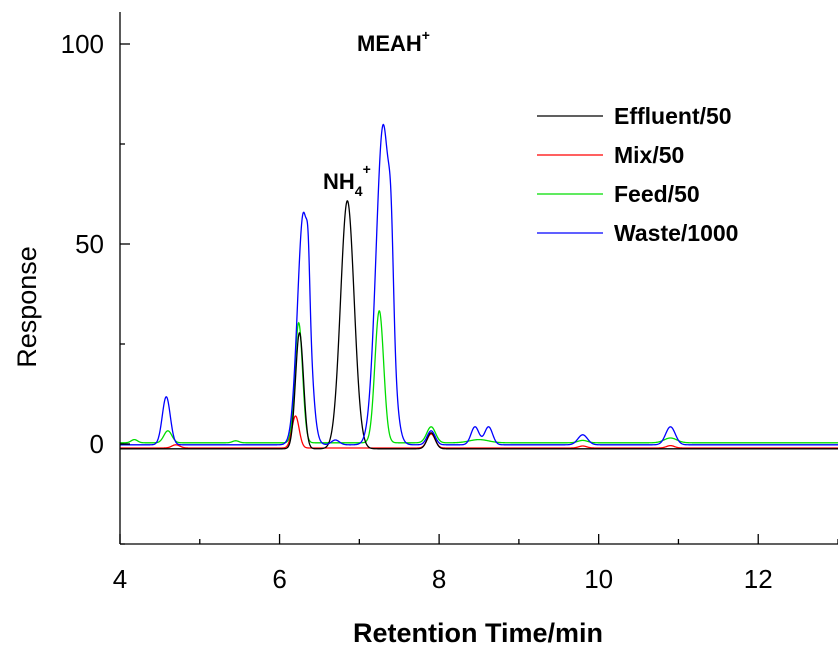 The image size is (838, 646). Describe the element at coordinates (758, 579) in the screenshot. I see `x-tick-label: 12` at that location.